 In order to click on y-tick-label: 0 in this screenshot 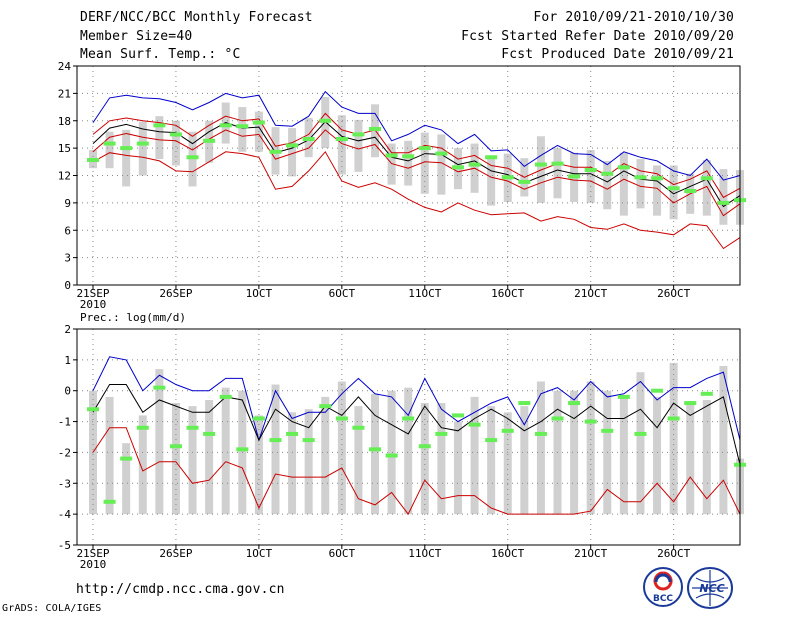, I will do `click(67, 285)`.